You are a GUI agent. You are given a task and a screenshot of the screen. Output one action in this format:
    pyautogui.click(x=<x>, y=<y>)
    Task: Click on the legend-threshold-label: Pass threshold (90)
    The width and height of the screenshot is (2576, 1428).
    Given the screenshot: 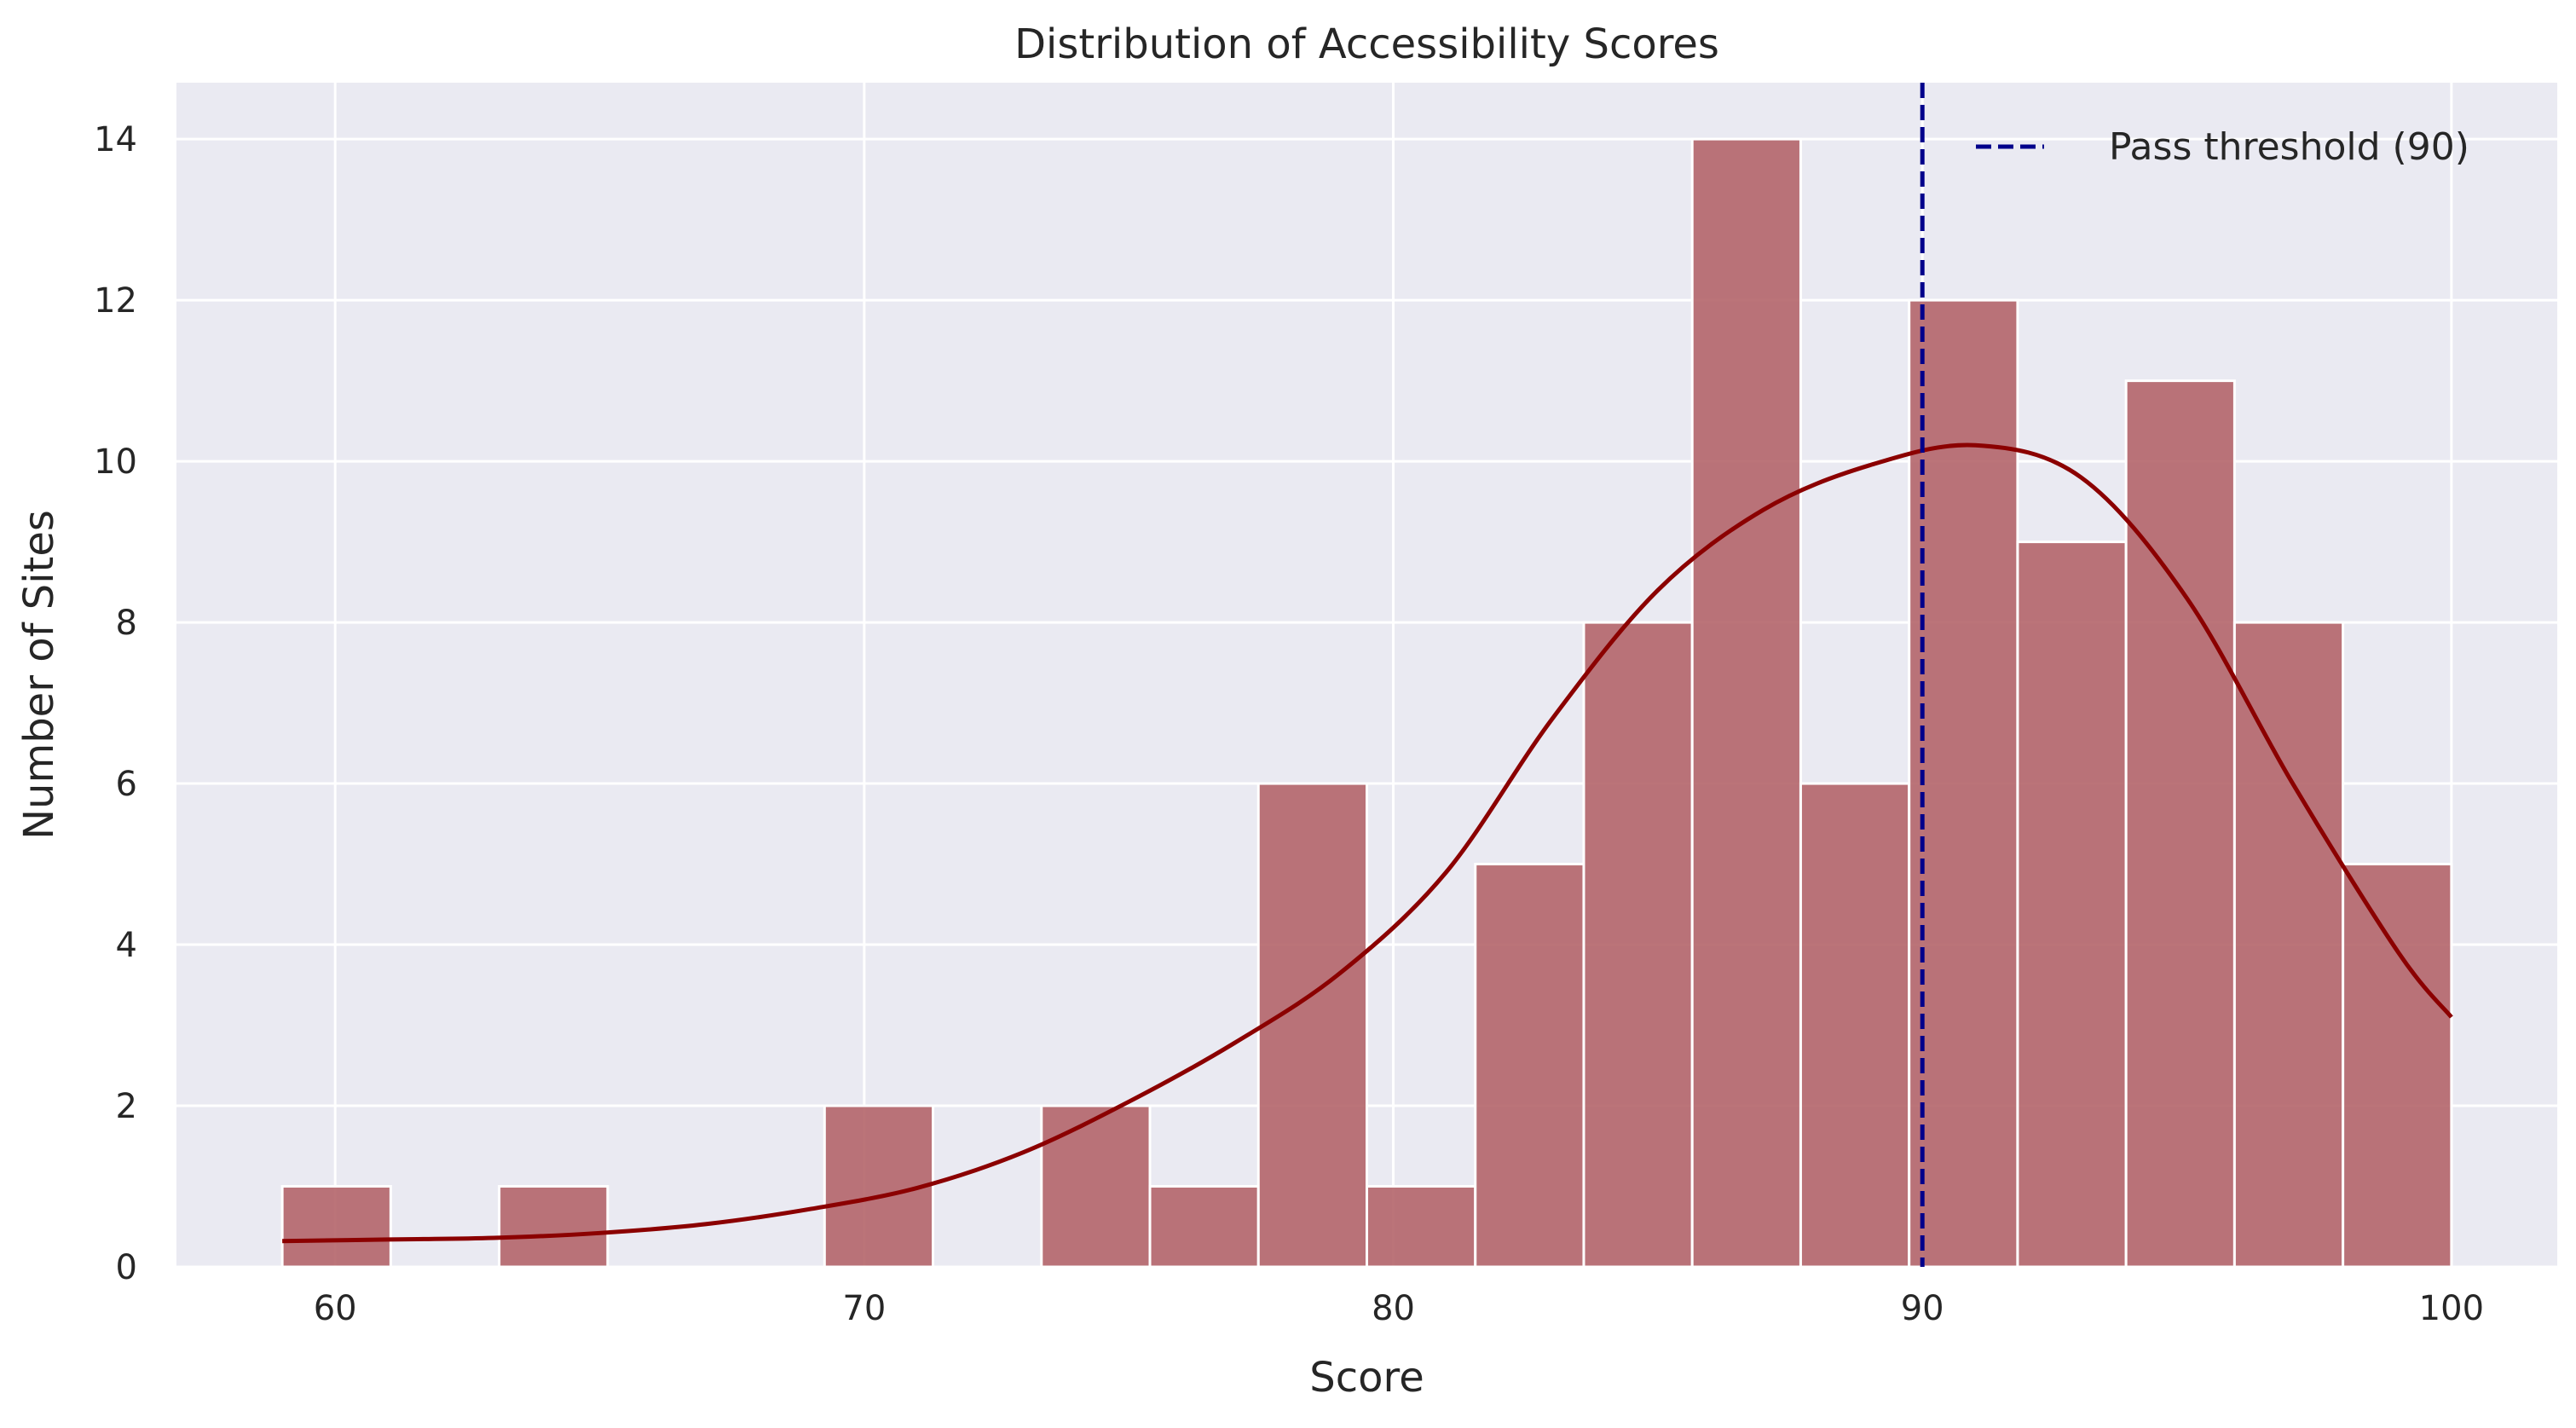 What is the action you would take?
    pyautogui.click(x=2289, y=147)
    